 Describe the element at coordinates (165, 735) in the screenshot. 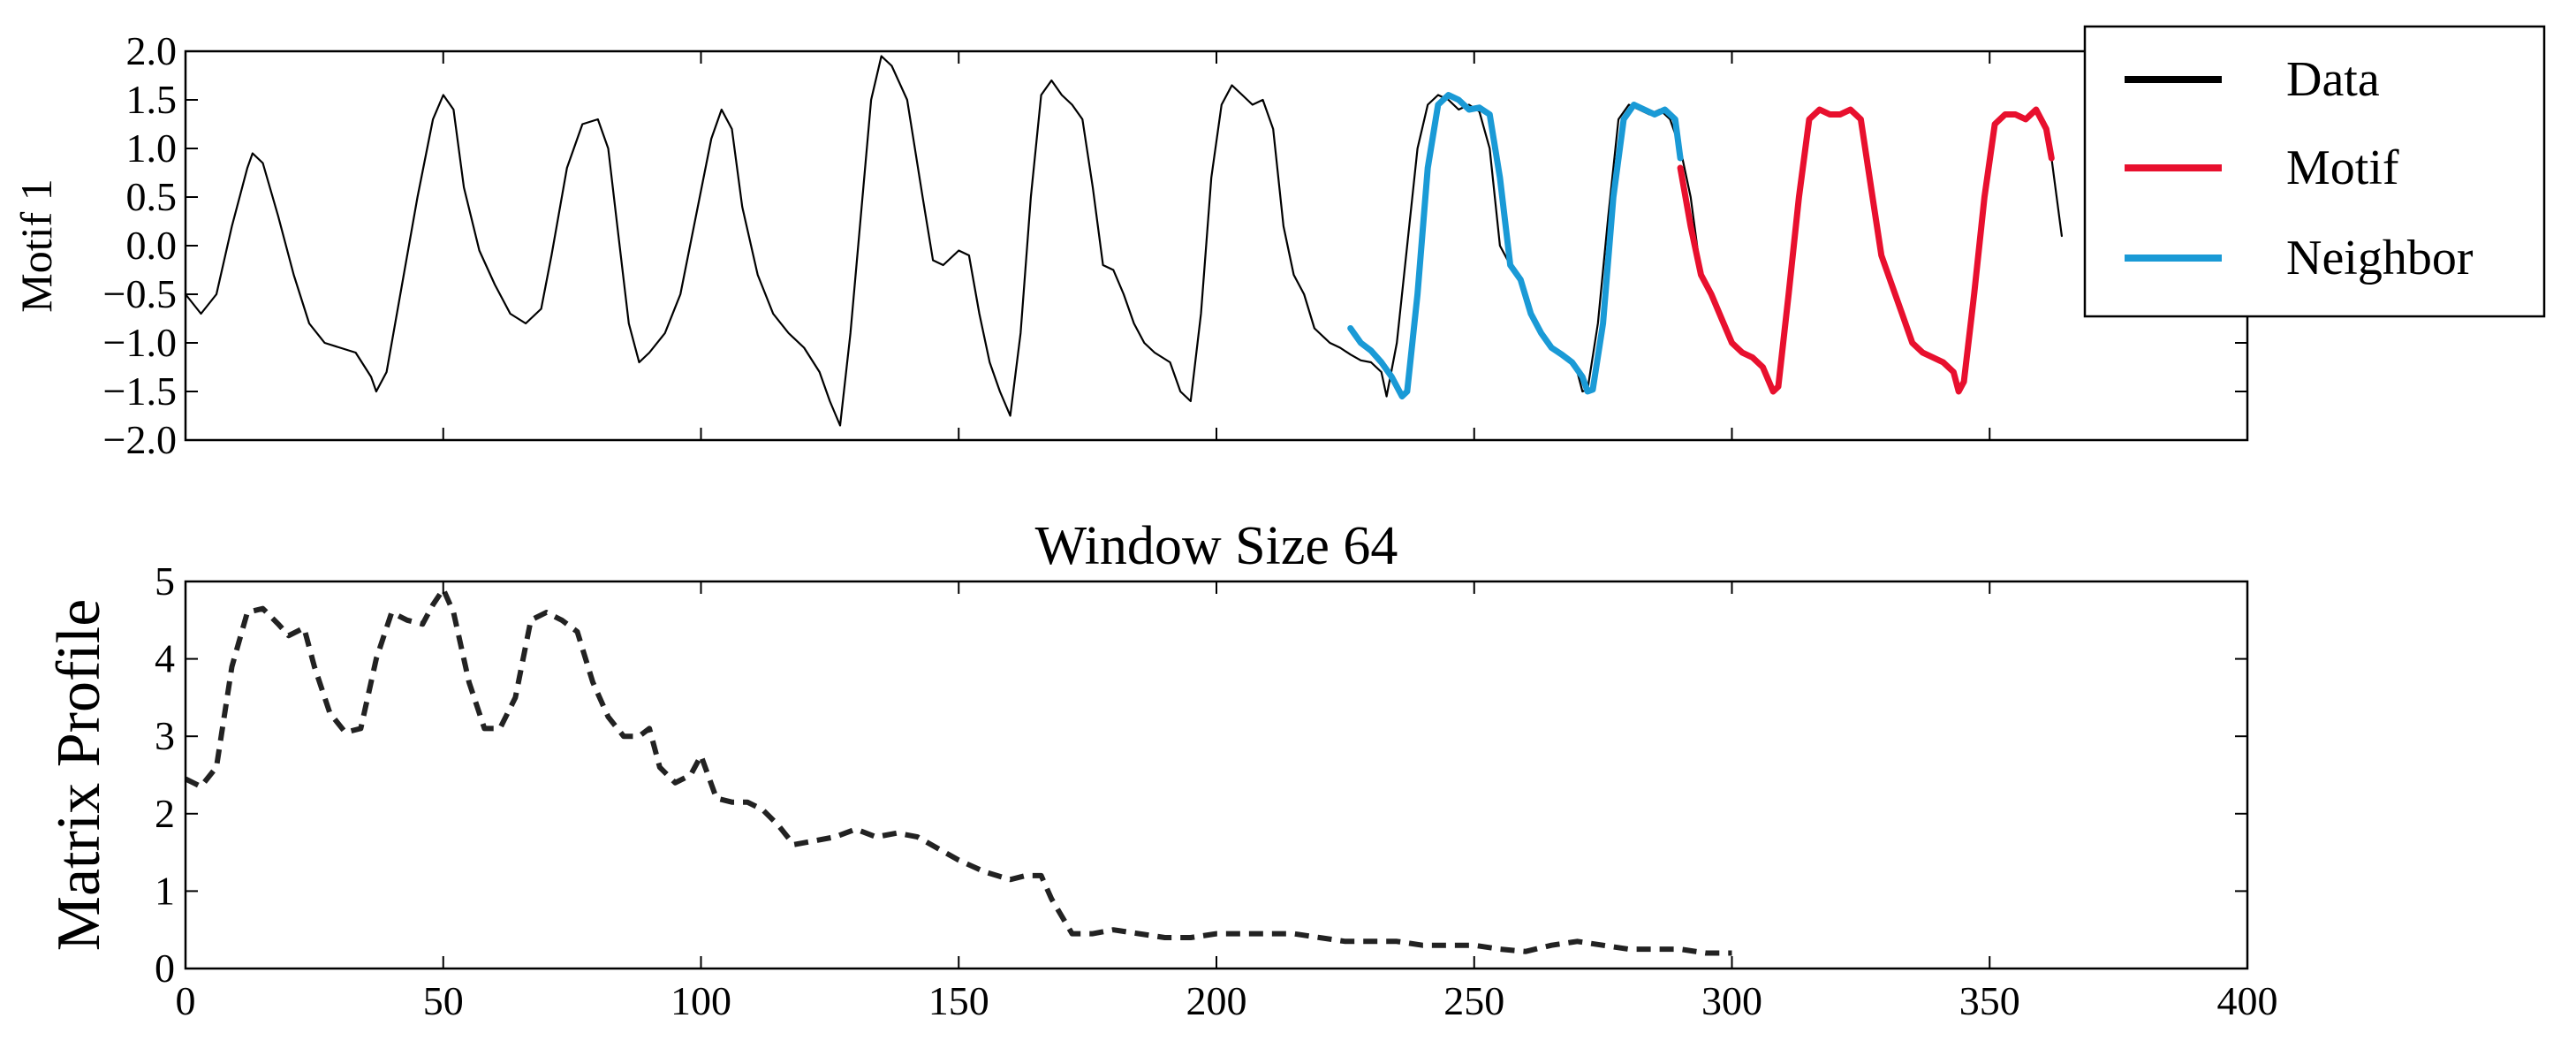

I see `y-tick-label: 3` at that location.